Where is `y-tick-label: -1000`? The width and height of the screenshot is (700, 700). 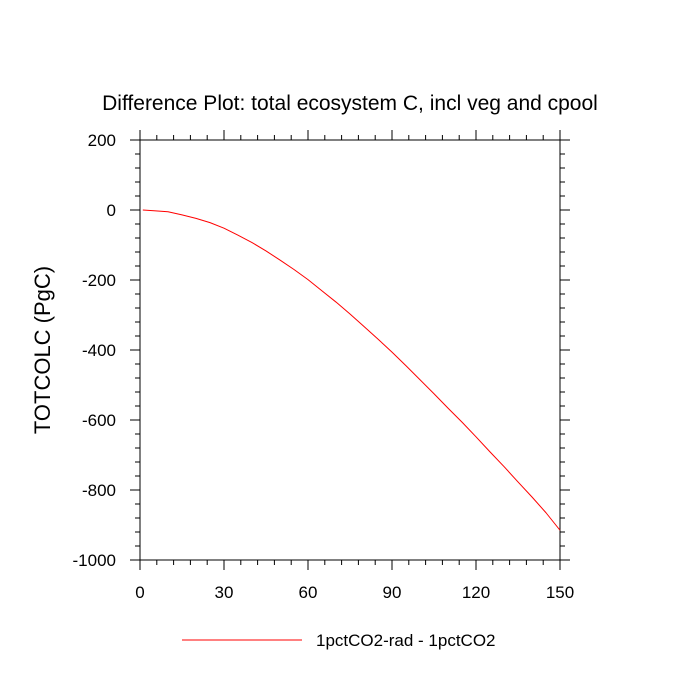 y-tick-label: -1000 is located at coordinates (94, 560).